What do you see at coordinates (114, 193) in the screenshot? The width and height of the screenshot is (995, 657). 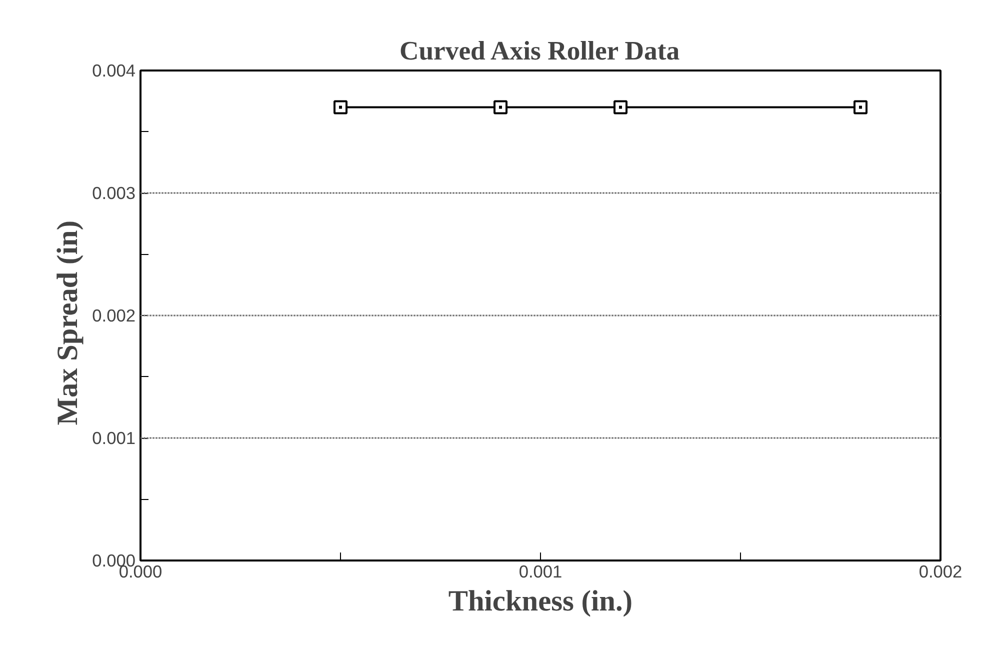 I see `y-tick-label: 0.003` at bounding box center [114, 193].